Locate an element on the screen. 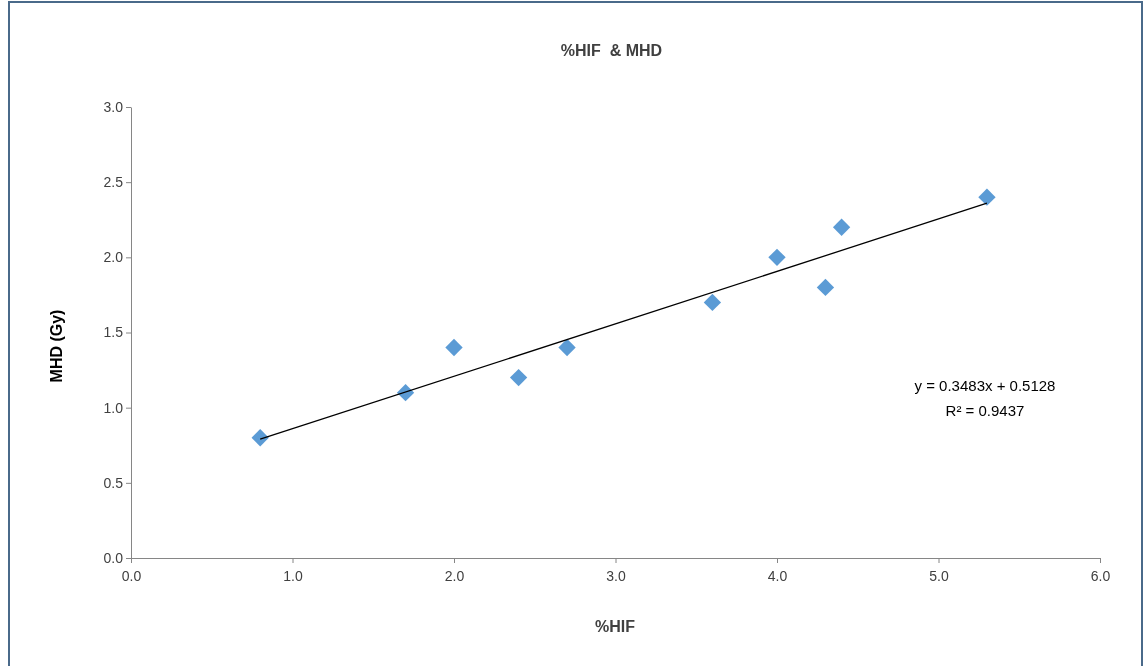 This screenshot has height=666, width=1146. x-tick-label: 6.0 is located at coordinates (1100, 576).